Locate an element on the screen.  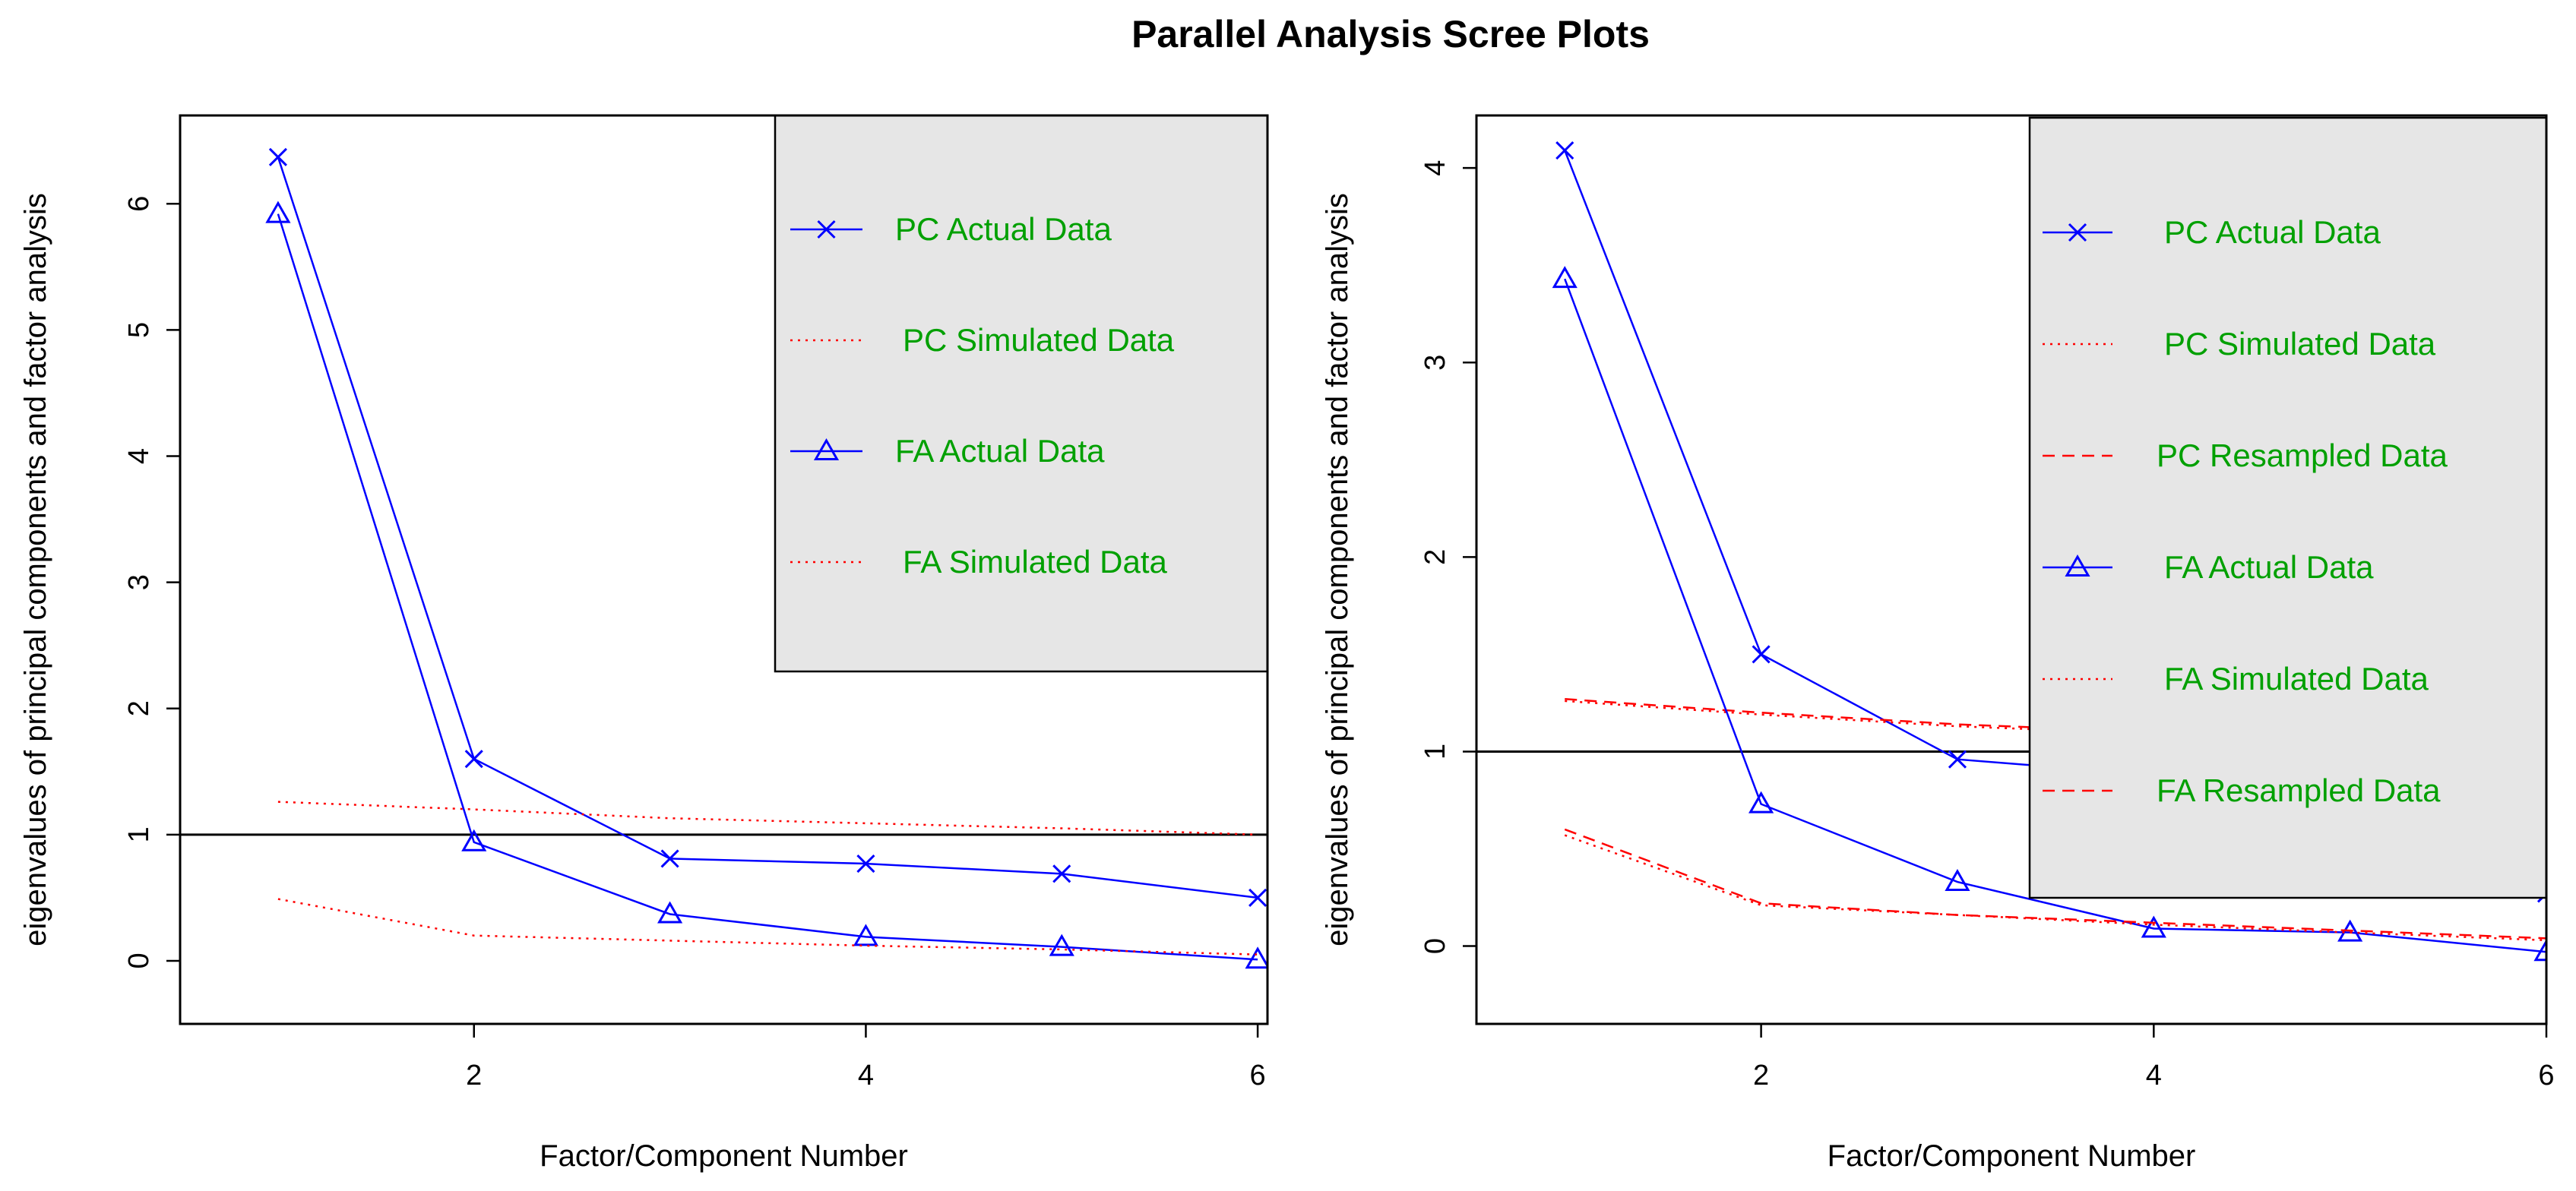
legend-label-5: FA Resampled Data is located at coordinates (2299, 790).